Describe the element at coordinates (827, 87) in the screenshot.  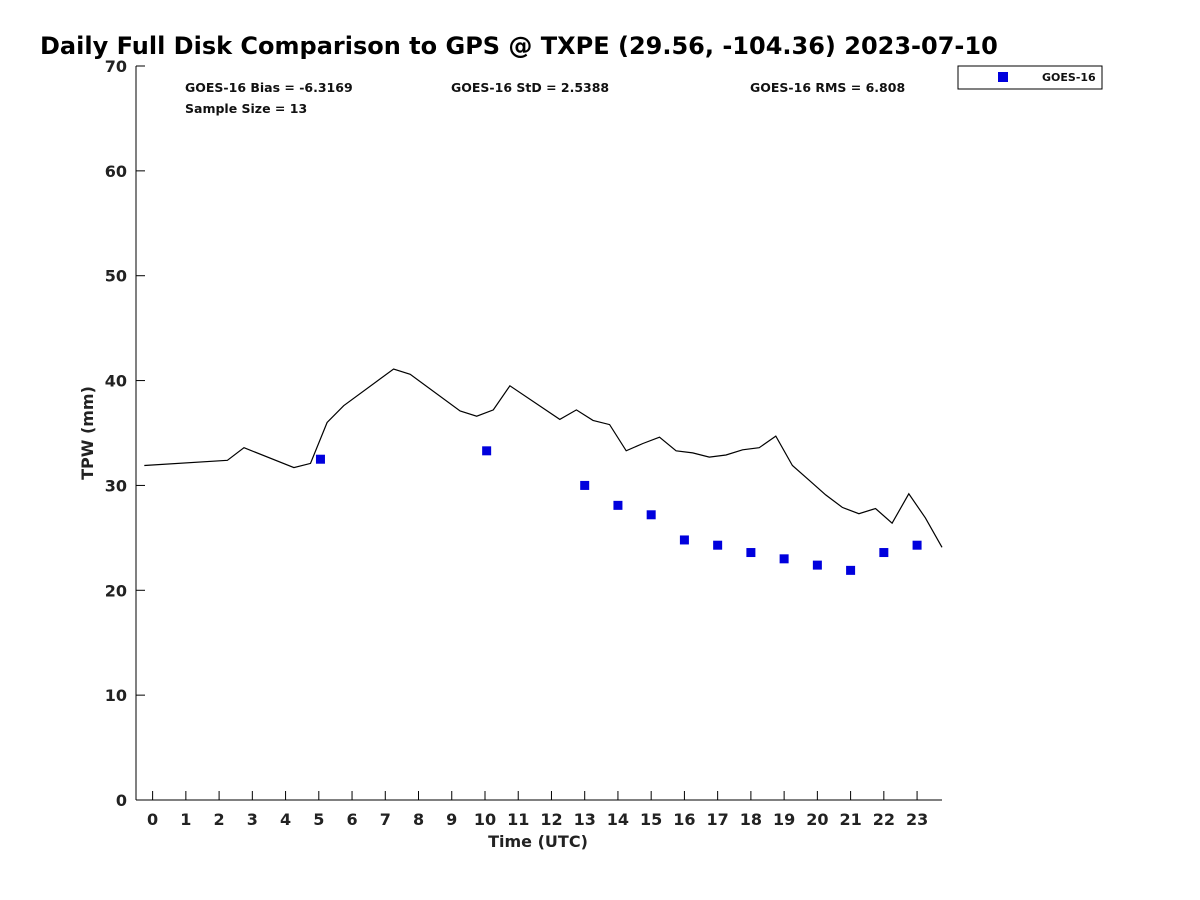
I see `rms-stat: GOES-16 RMS = 6.808` at that location.